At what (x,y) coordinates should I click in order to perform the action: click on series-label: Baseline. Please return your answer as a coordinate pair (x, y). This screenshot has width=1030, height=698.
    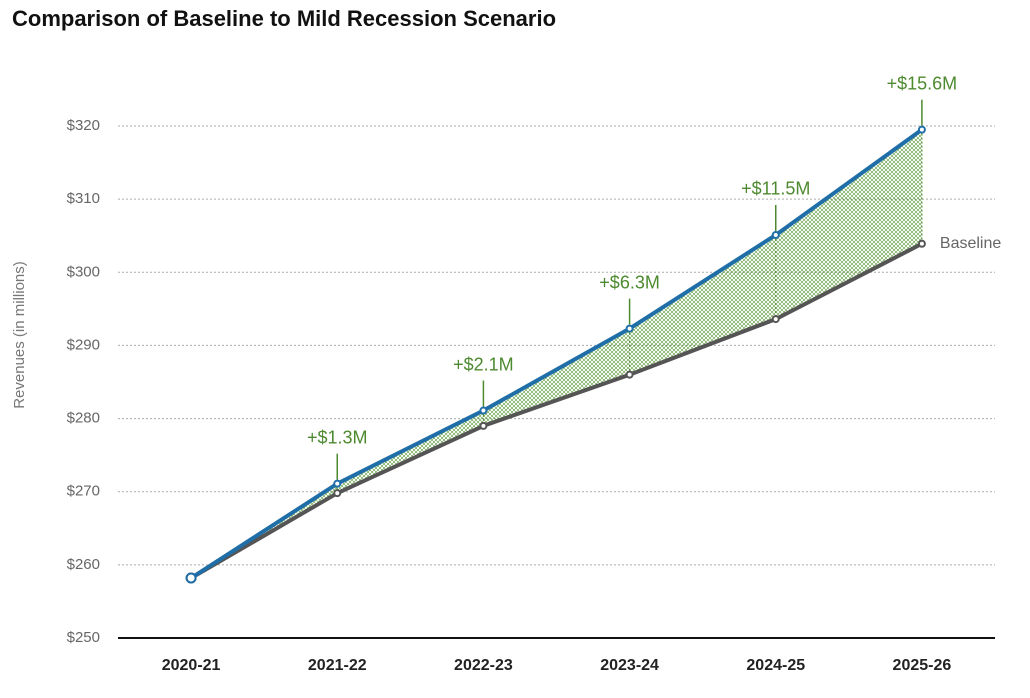
    Looking at the image, I should click on (970, 243).